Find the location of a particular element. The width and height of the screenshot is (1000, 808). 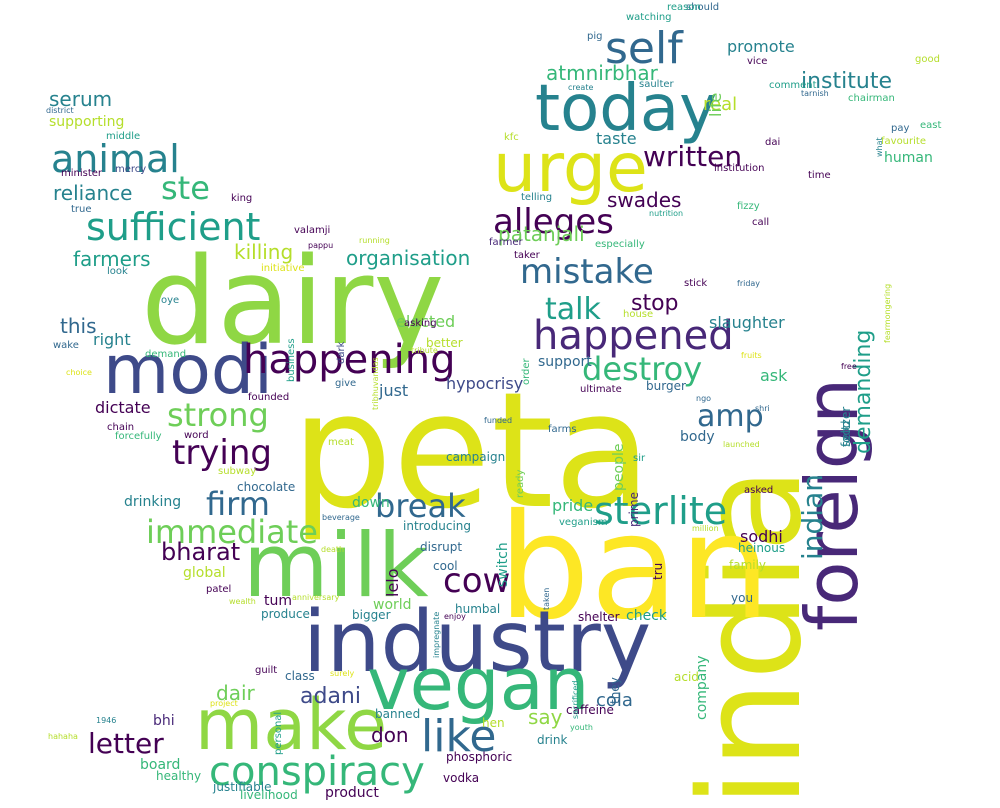

word-give: give is located at coordinates (346, 383).